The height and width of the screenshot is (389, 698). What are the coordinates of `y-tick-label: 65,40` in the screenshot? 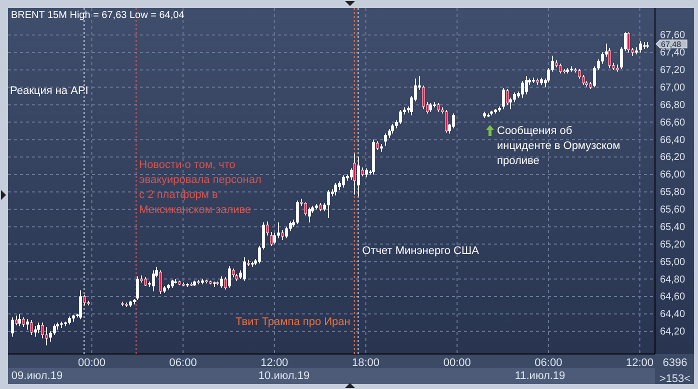 It's located at (673, 227).